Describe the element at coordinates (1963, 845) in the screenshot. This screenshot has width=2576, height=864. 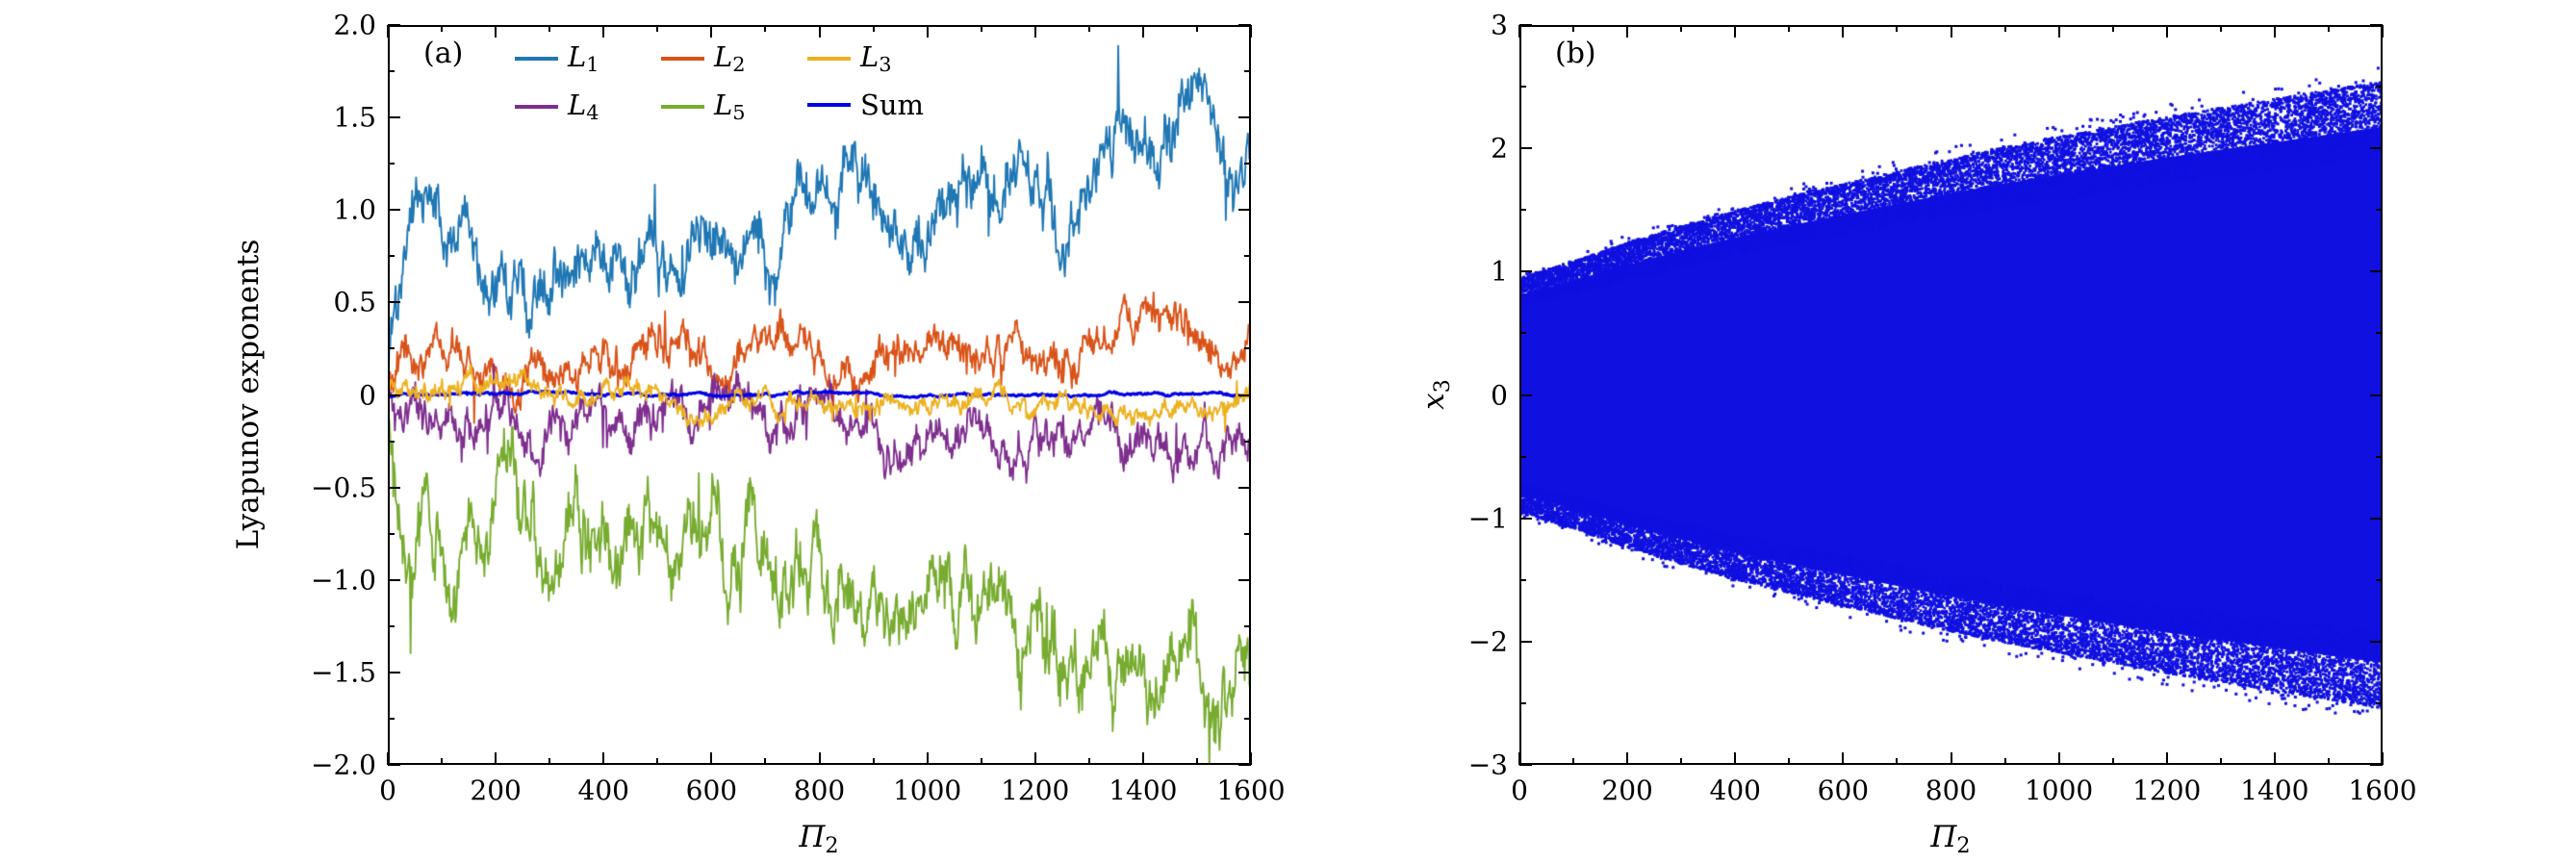
I see `panel-b-xlabel-sub: 2` at that location.